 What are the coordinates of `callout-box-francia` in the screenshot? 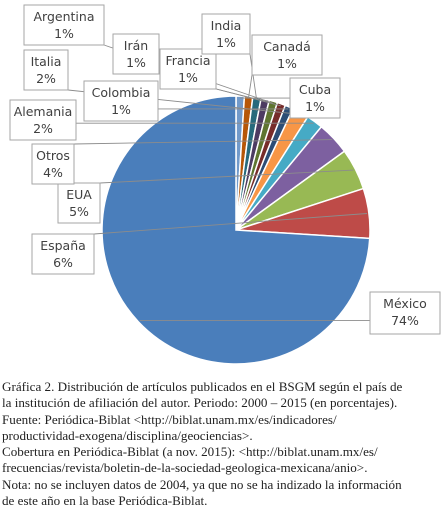 It's located at (188, 69).